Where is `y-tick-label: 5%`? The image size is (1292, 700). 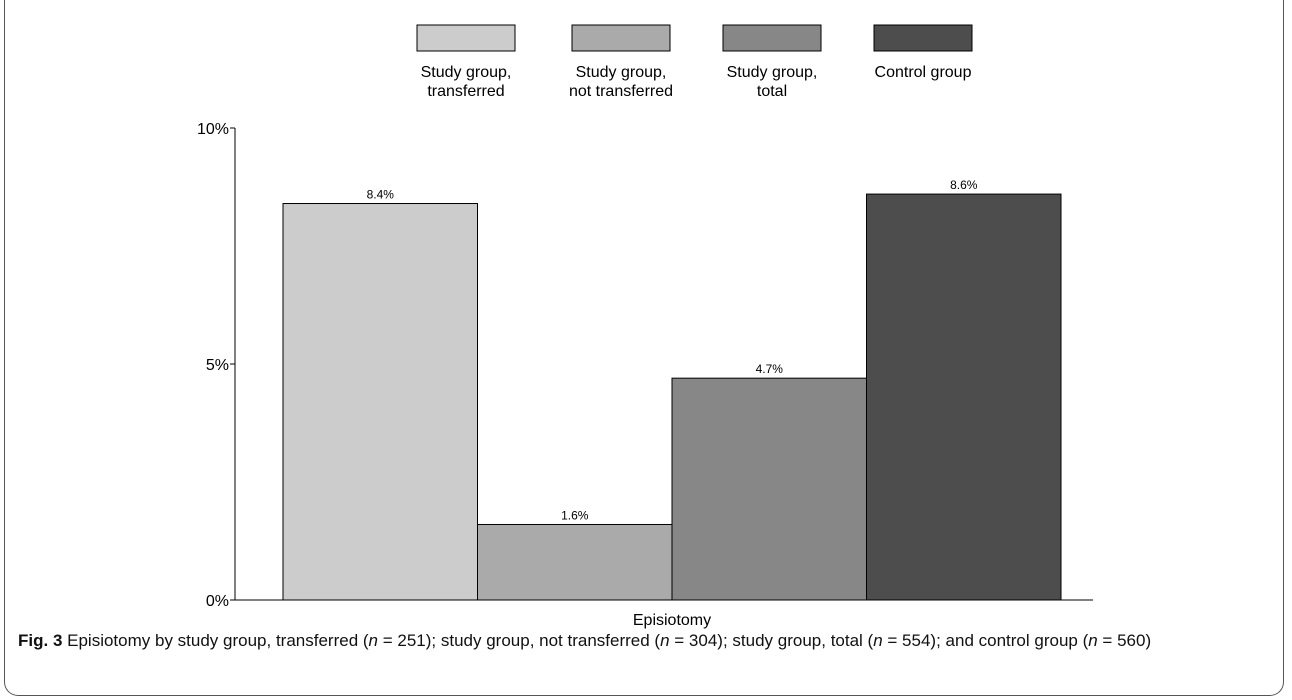
y-tick-label: 5% is located at coordinates (217, 365).